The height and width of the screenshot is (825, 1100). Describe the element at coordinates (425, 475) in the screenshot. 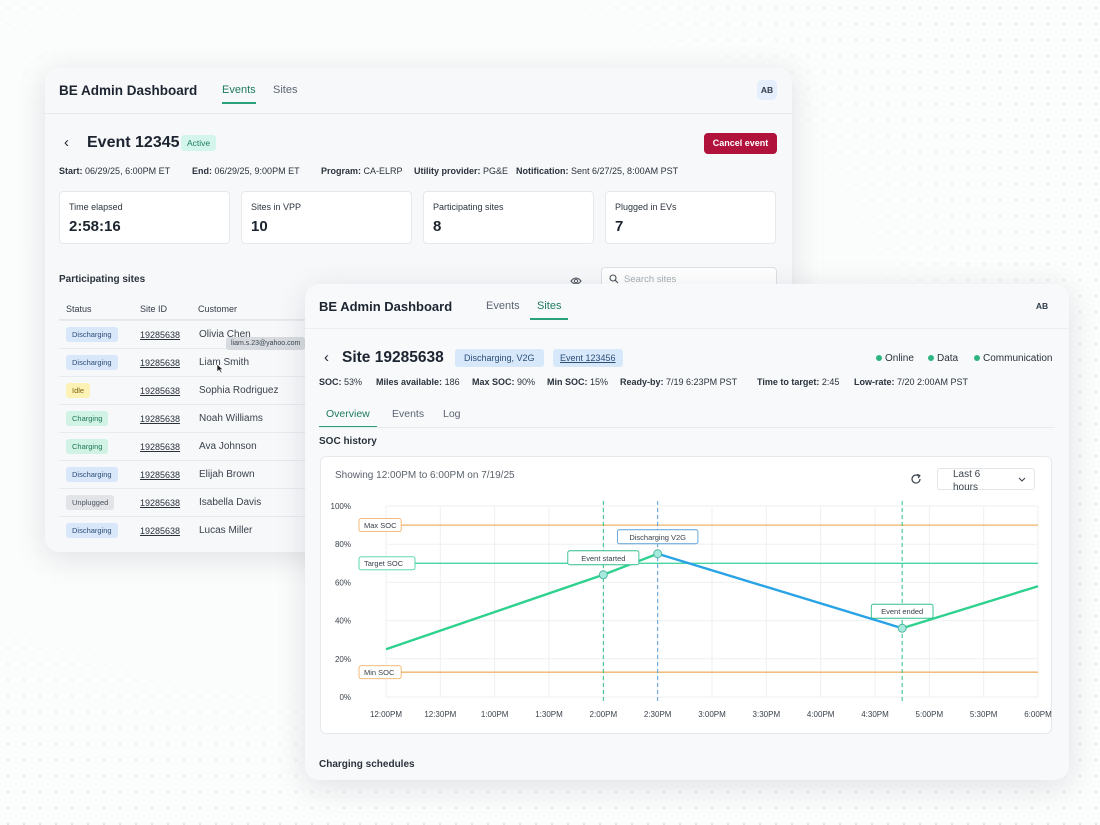

I see `showing-range-text: Showing 12:00PM to 6:00PM on 7/19/25` at that location.